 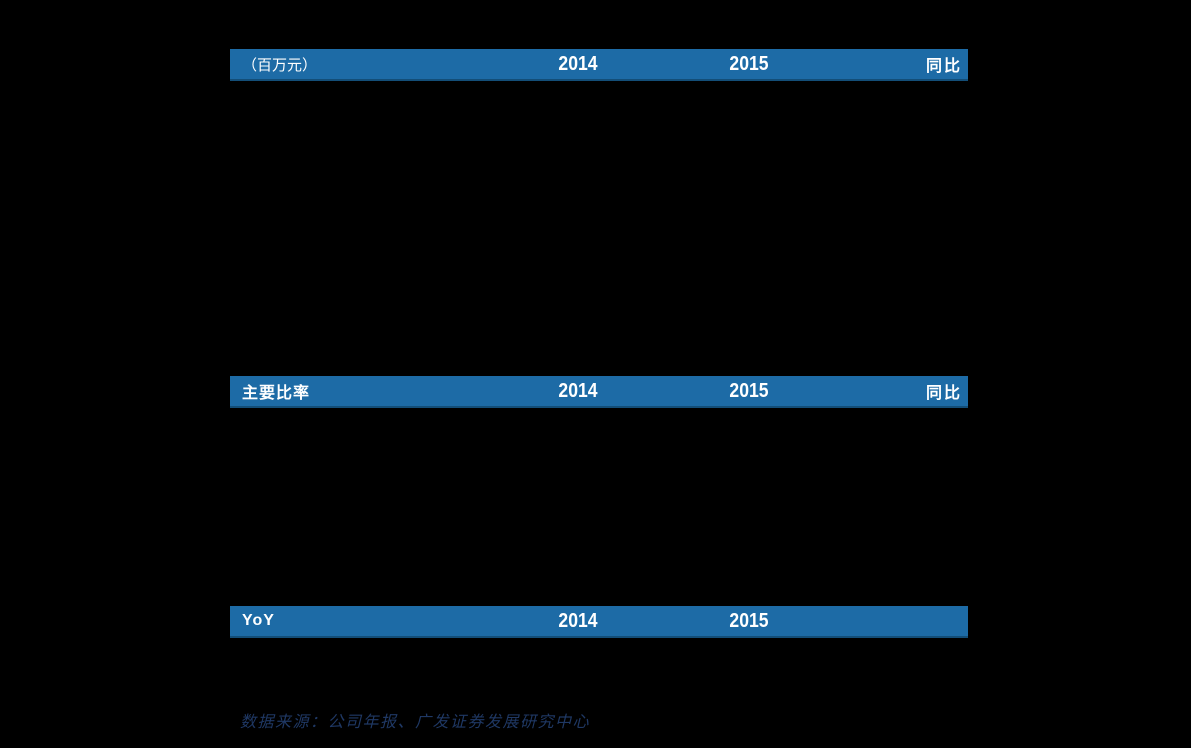 I want to click on table2-row-label: 主要比率, so click(x=276, y=393).